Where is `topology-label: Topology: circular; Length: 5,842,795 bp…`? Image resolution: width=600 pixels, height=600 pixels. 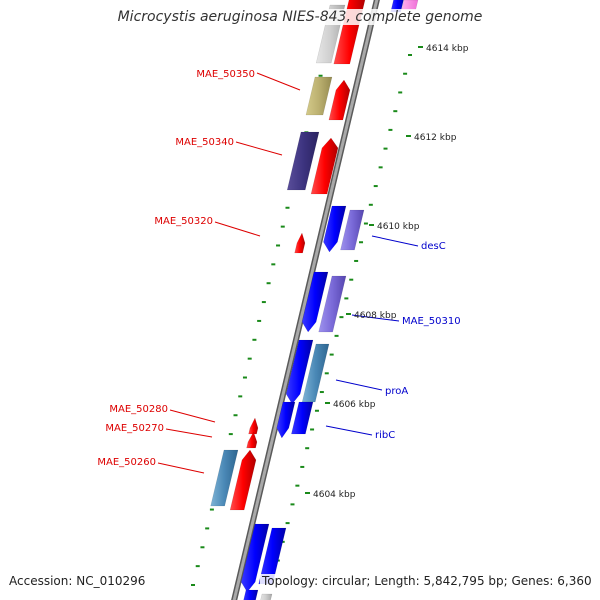
topology-label: Topology: circular; Length: 5,842,795 bp… is located at coordinates (427, 581).